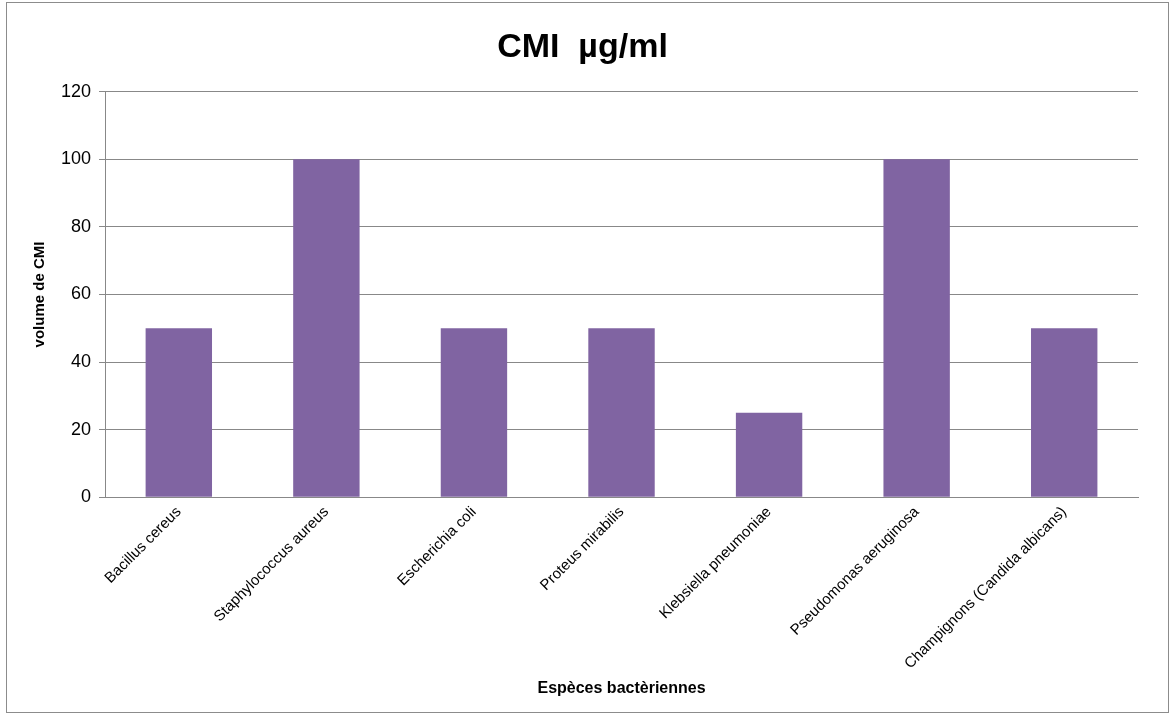 This screenshot has height=715, width=1173. What do you see at coordinates (76, 90) in the screenshot?
I see `y-tick-label: 120` at bounding box center [76, 90].